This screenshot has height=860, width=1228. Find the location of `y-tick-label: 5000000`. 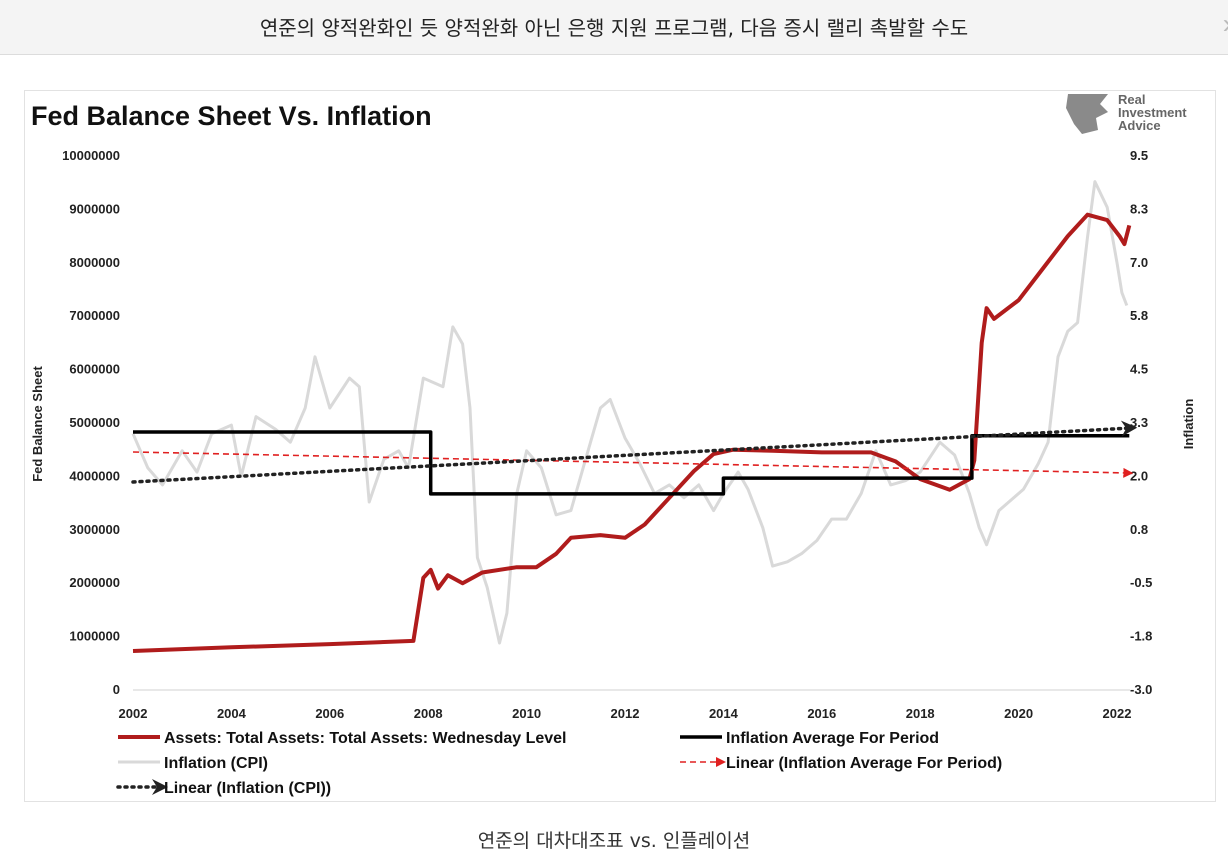

y-tick-label: 5000000 is located at coordinates (94, 422).